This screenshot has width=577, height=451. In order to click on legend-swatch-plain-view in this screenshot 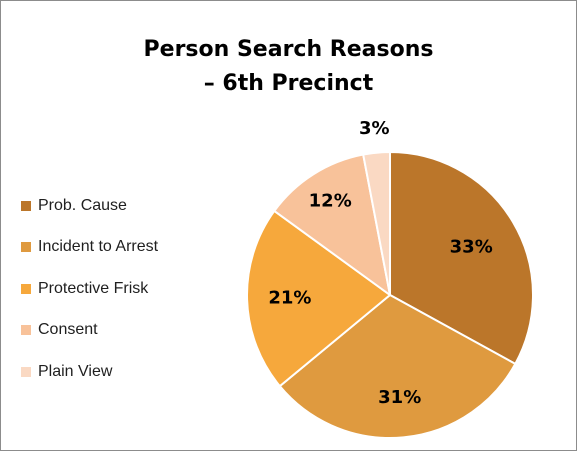, I will do `click(26, 371)`.